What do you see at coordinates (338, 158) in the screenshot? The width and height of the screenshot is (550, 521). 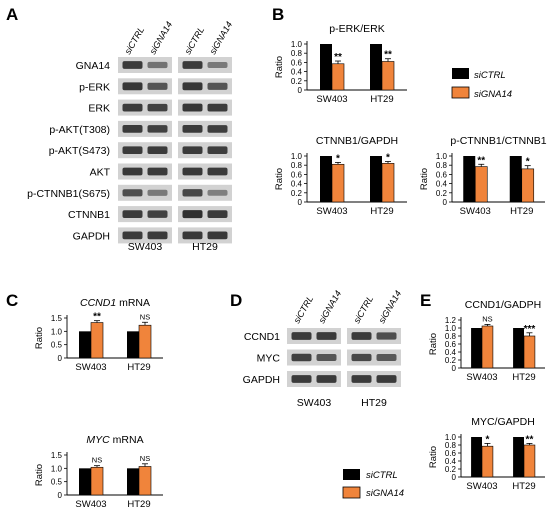 I see `significance-label: *` at bounding box center [338, 158].